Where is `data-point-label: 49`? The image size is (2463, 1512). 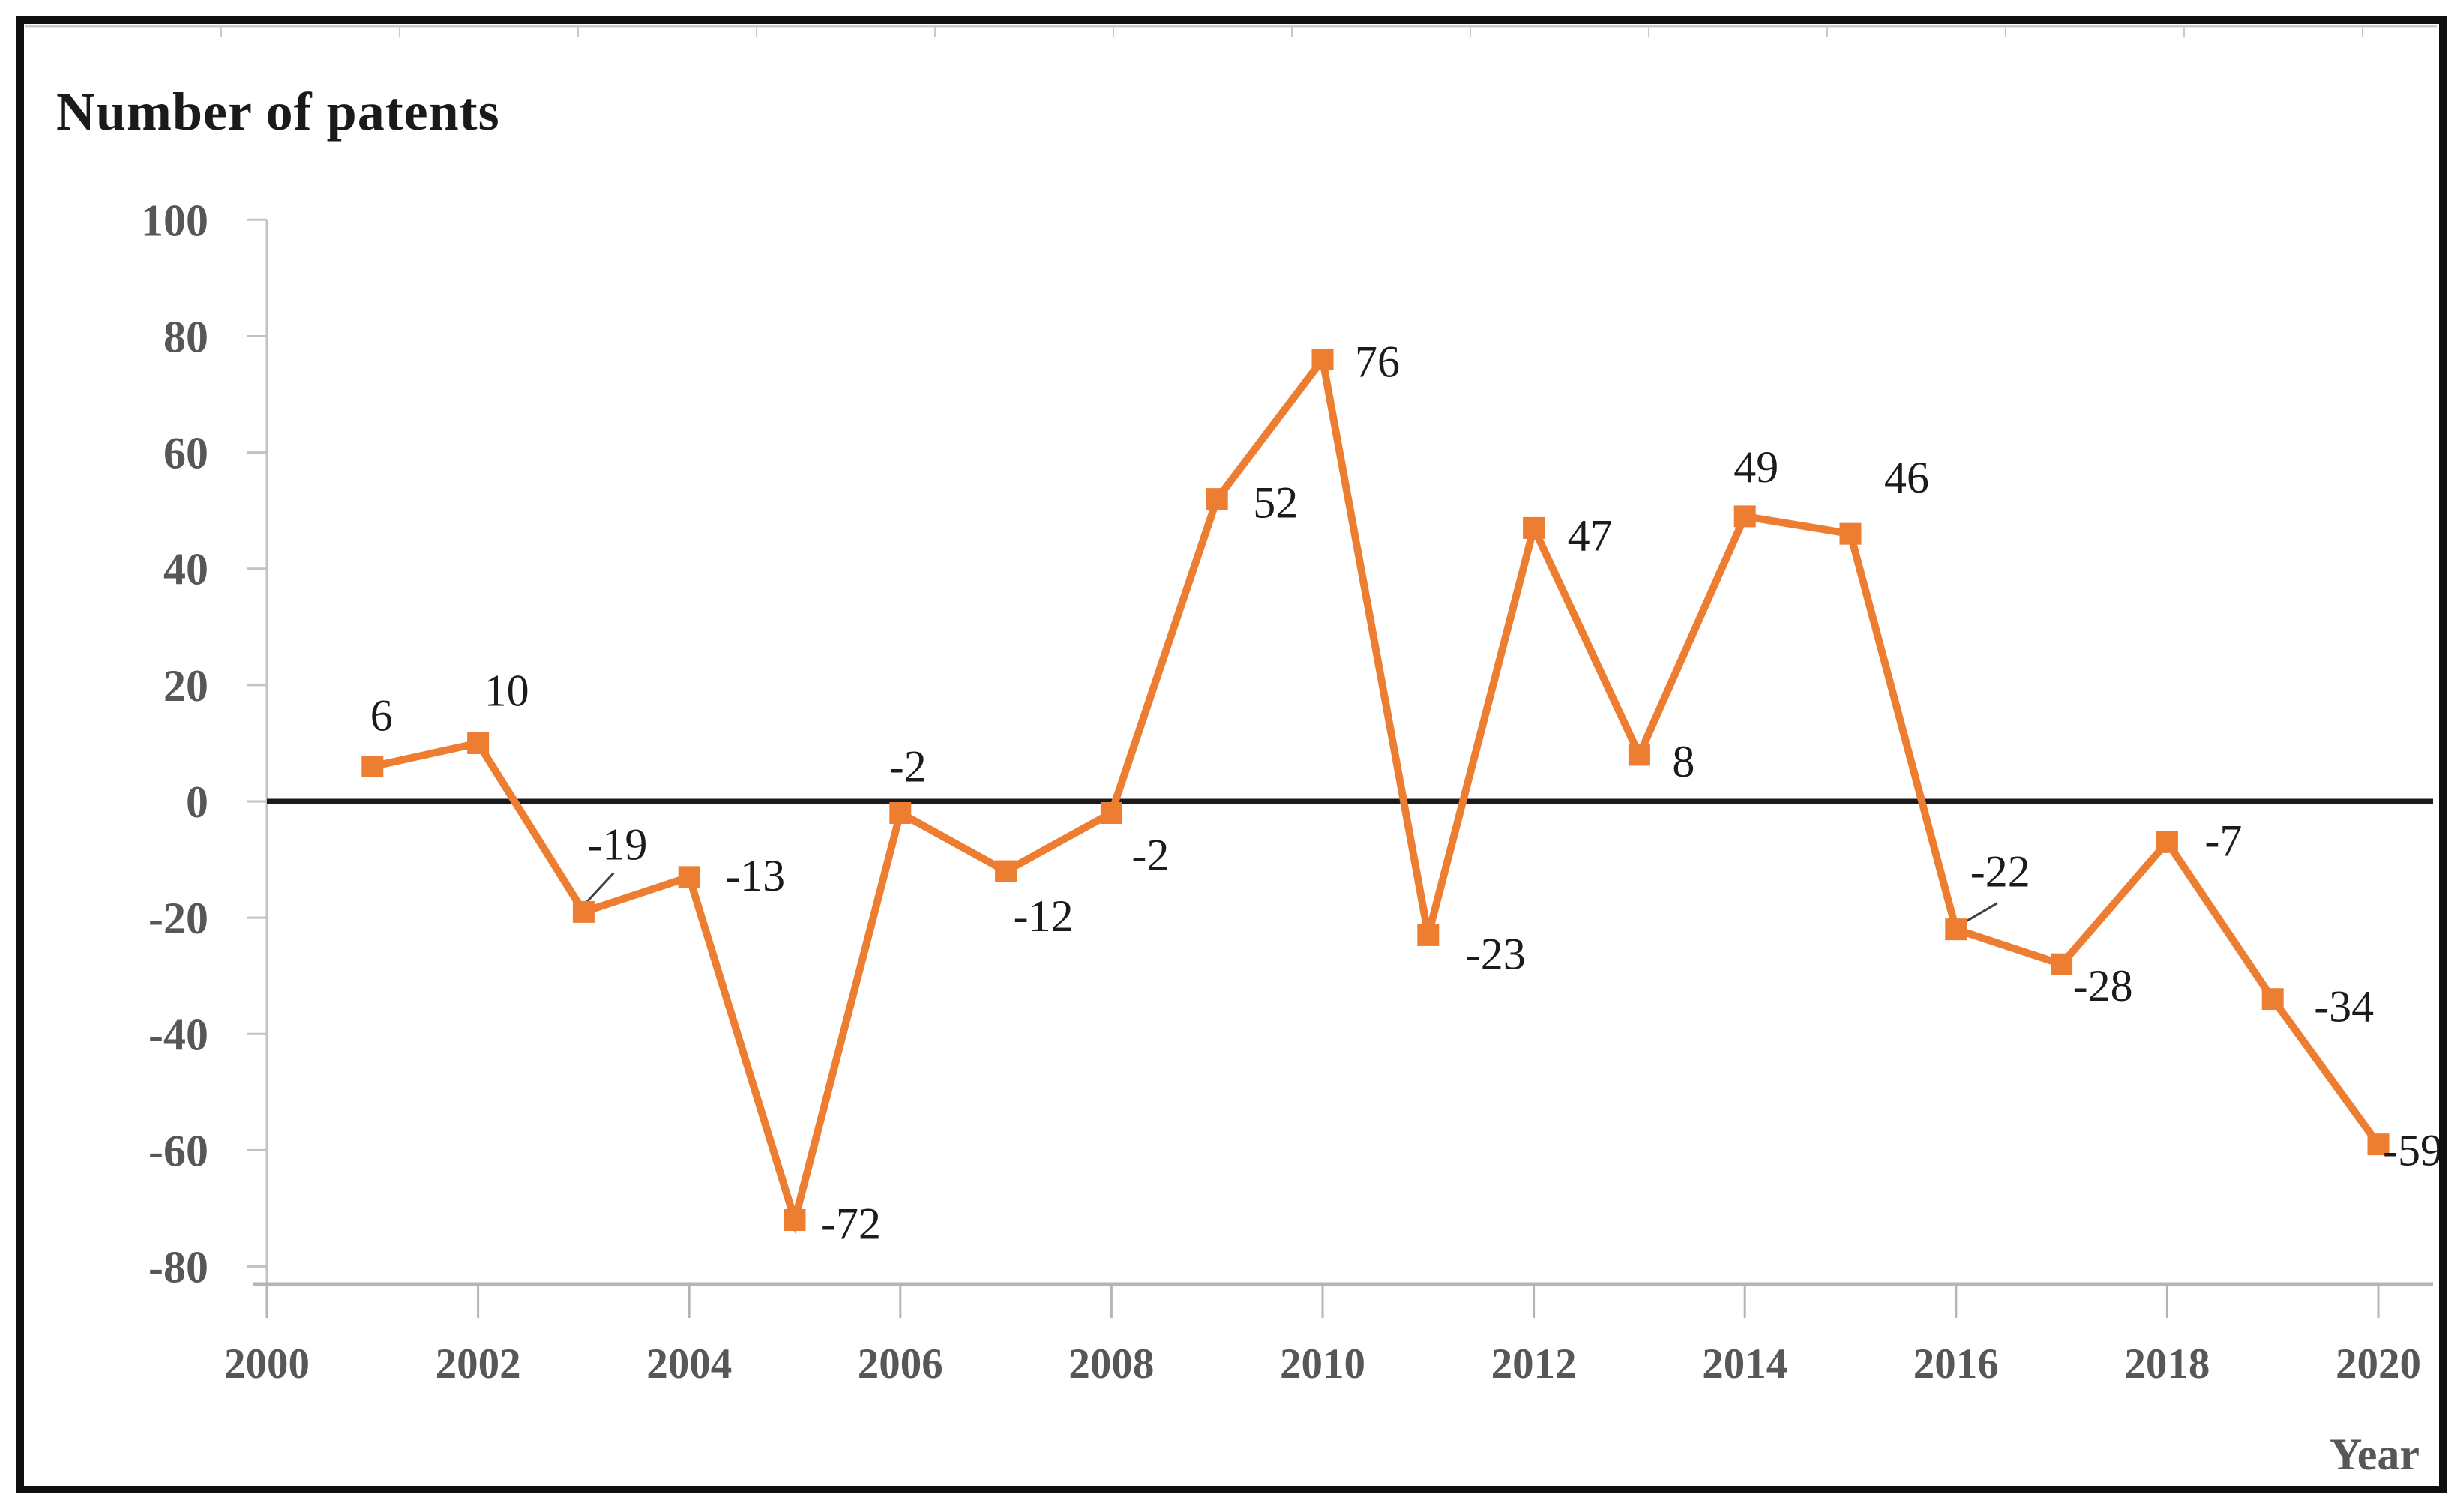 data-point-label: 49 is located at coordinates (1755, 467).